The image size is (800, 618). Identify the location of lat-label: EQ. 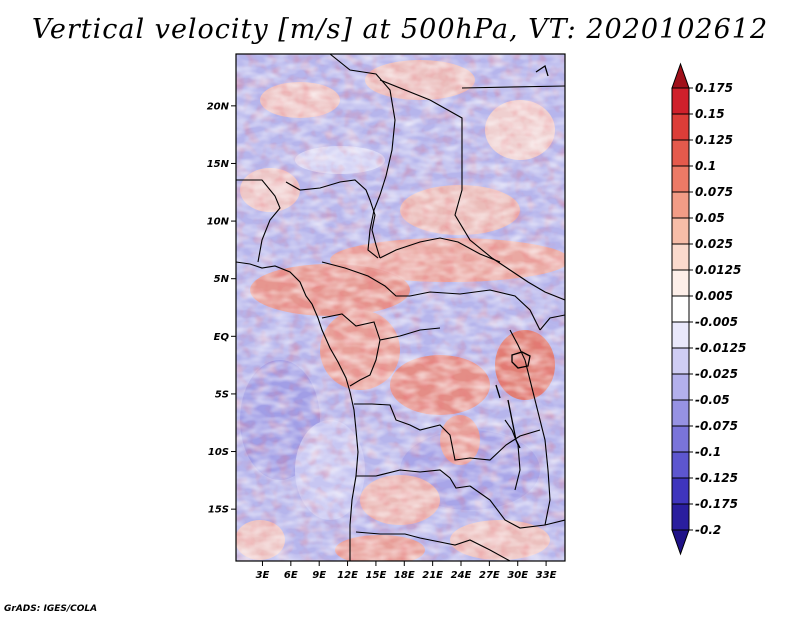
(222, 337).